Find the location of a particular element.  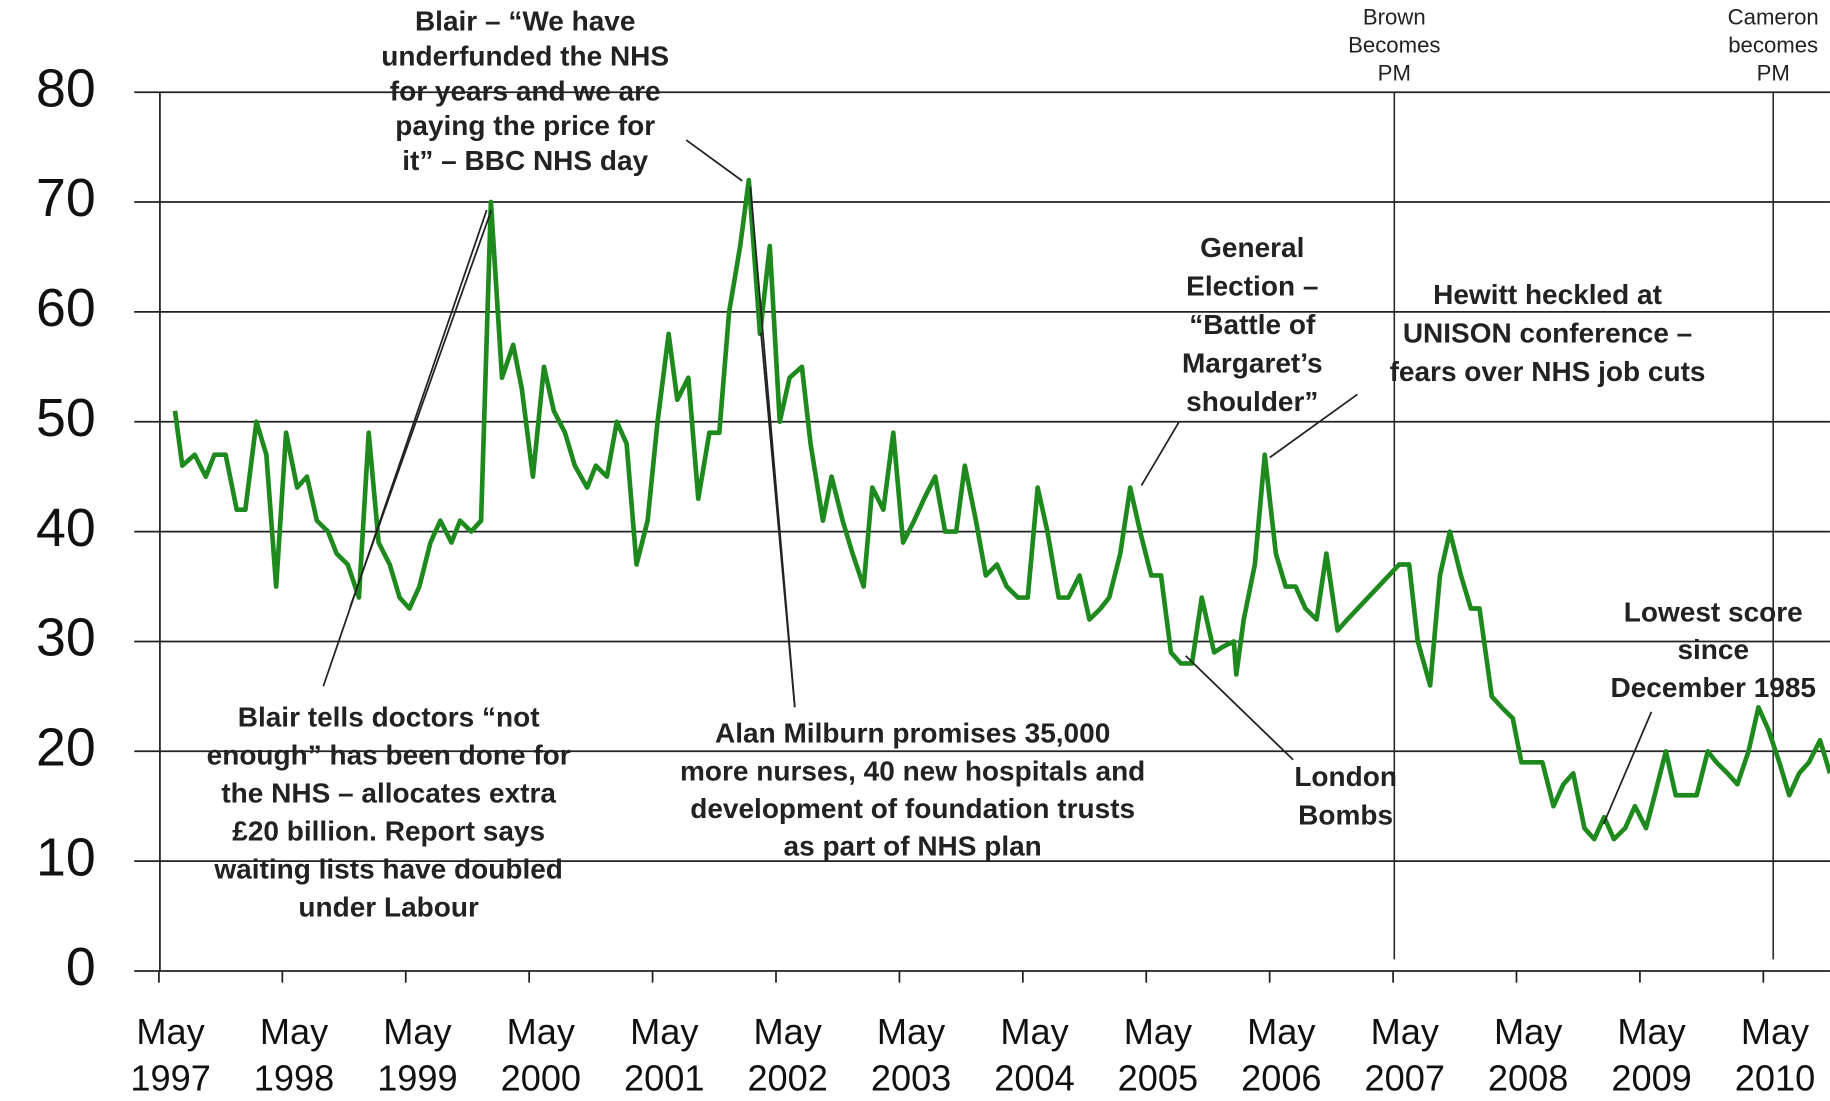

annotation: Lowest score is located at coordinates (1713, 611).